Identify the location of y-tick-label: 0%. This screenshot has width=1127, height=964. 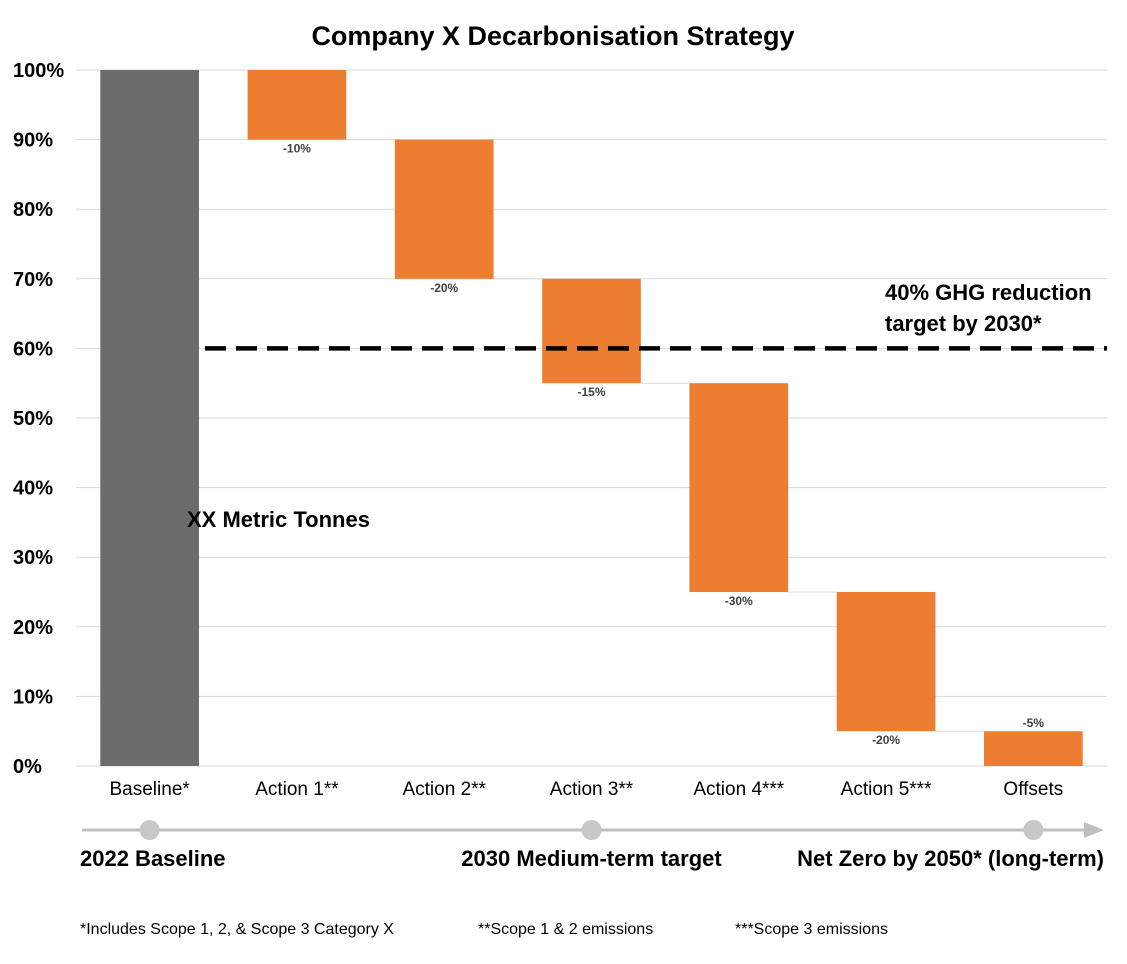
(27, 767).